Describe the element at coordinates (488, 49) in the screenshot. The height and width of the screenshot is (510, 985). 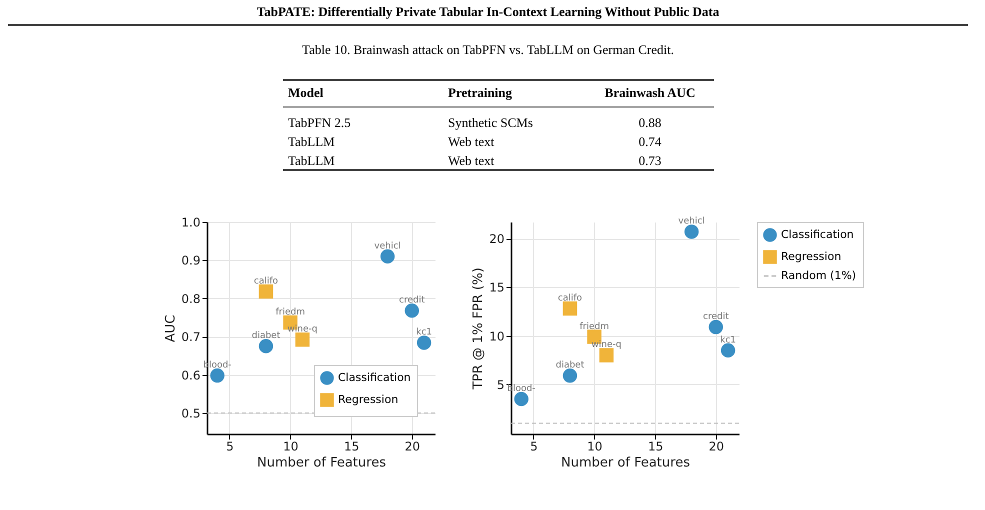
I see `text: Table 10. Brainwash attack on TabPFN vs. TabLLM on German Credit.` at that location.